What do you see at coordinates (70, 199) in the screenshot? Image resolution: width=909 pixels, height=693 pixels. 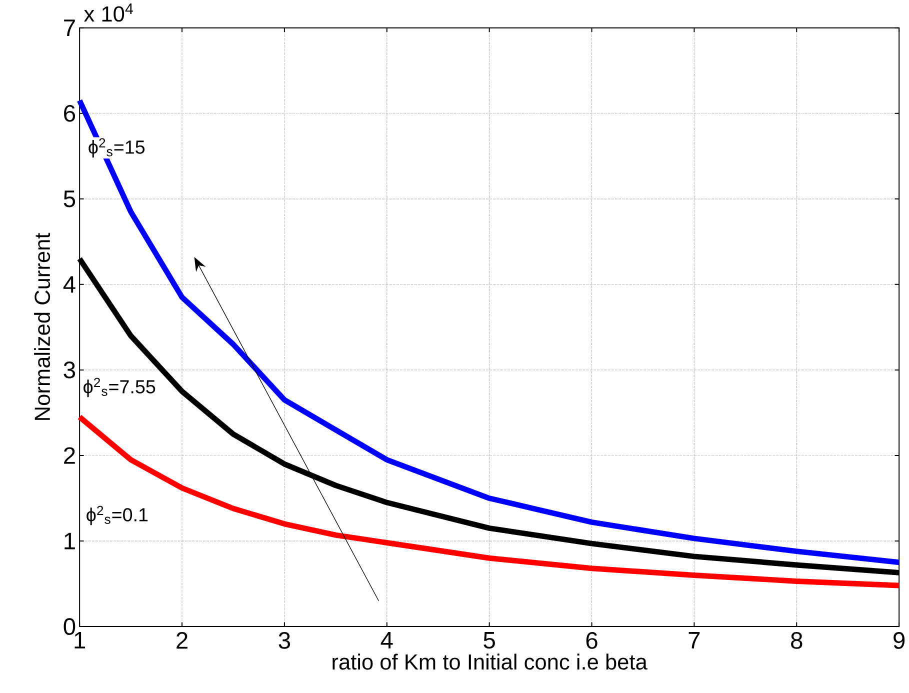 I see `y-tick-label: 5` at bounding box center [70, 199].